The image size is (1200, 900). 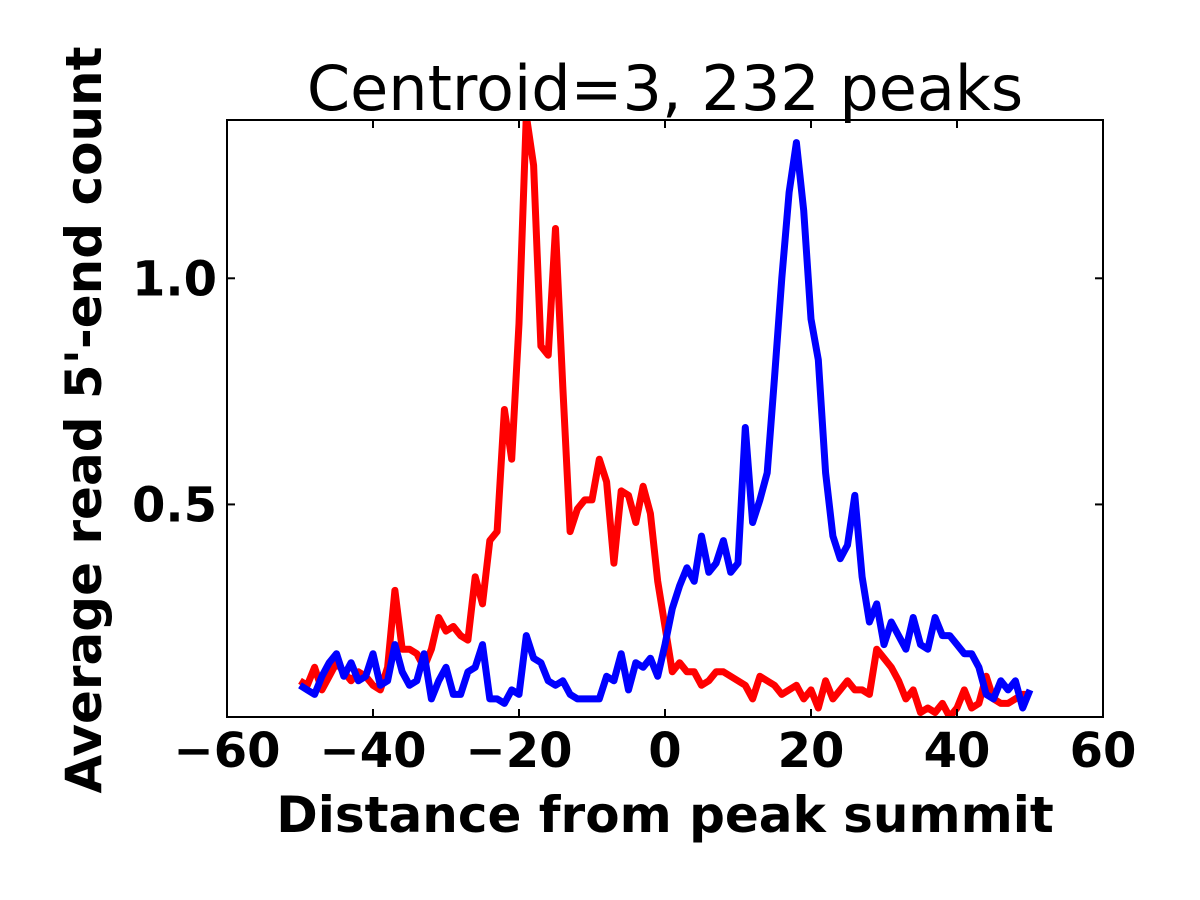 I want to click on x-tick-label: 60, so click(x=1103, y=751).